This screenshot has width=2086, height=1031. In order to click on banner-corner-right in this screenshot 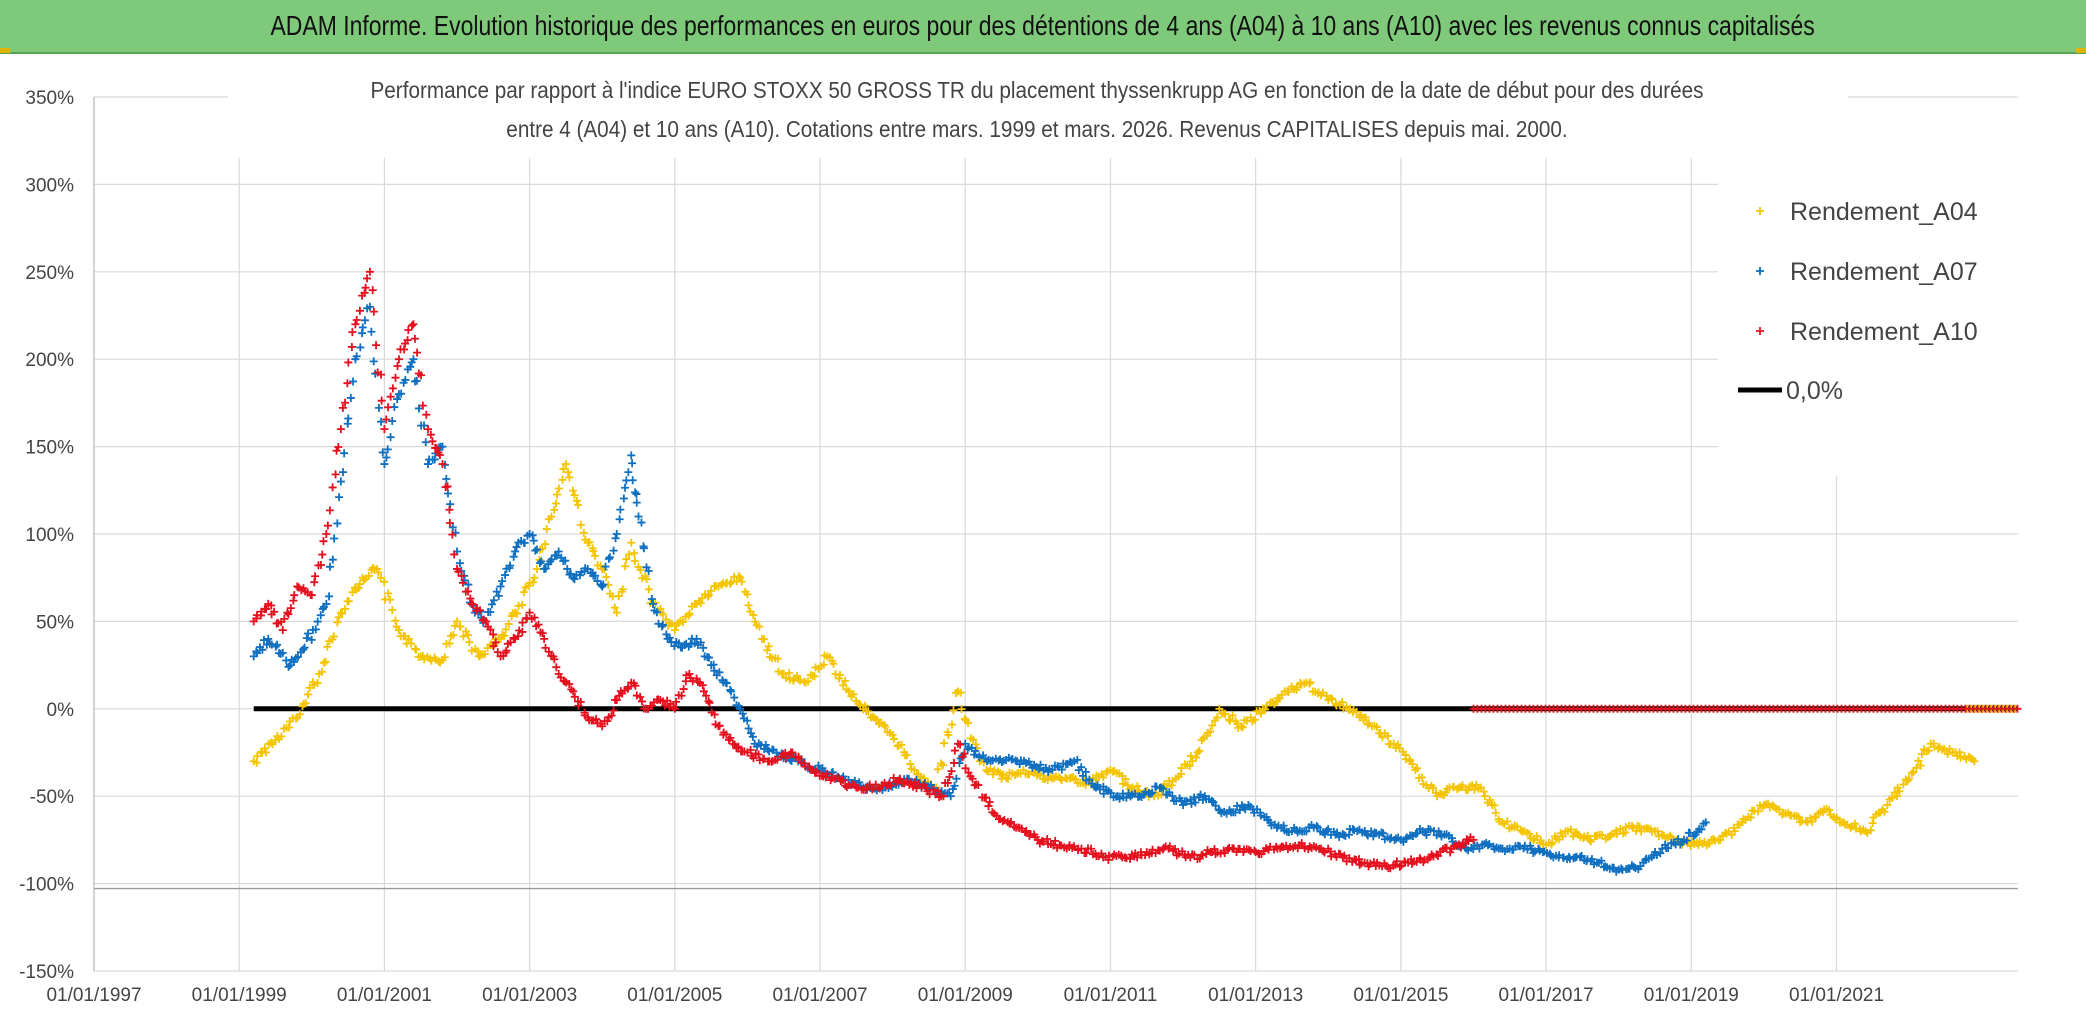, I will do `click(2081, 50)`.